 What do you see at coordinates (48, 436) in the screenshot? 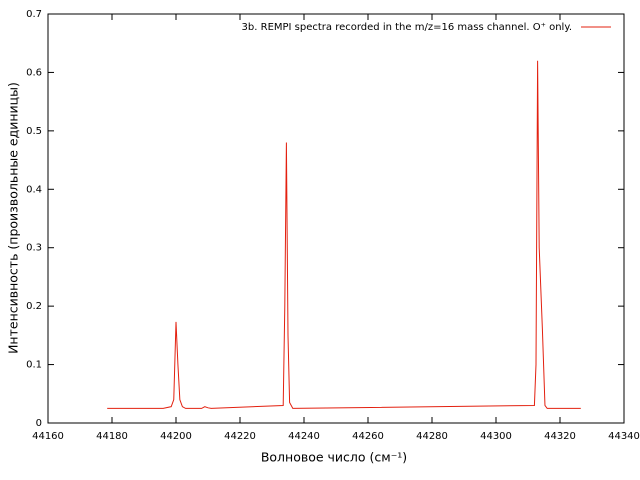
I see `x-tick-label: 44160` at bounding box center [48, 436].